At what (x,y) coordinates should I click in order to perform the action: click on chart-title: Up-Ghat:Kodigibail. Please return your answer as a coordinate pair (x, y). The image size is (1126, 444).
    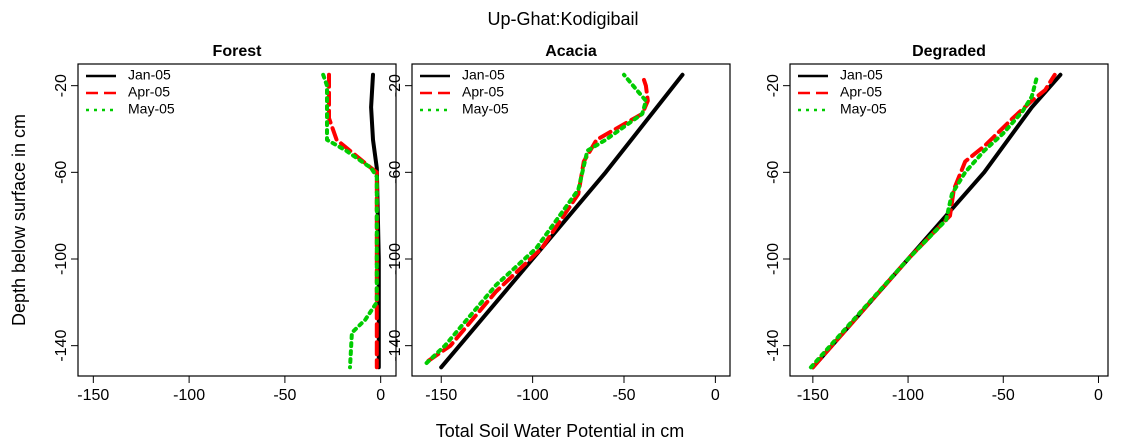
    Looking at the image, I should click on (562, 19).